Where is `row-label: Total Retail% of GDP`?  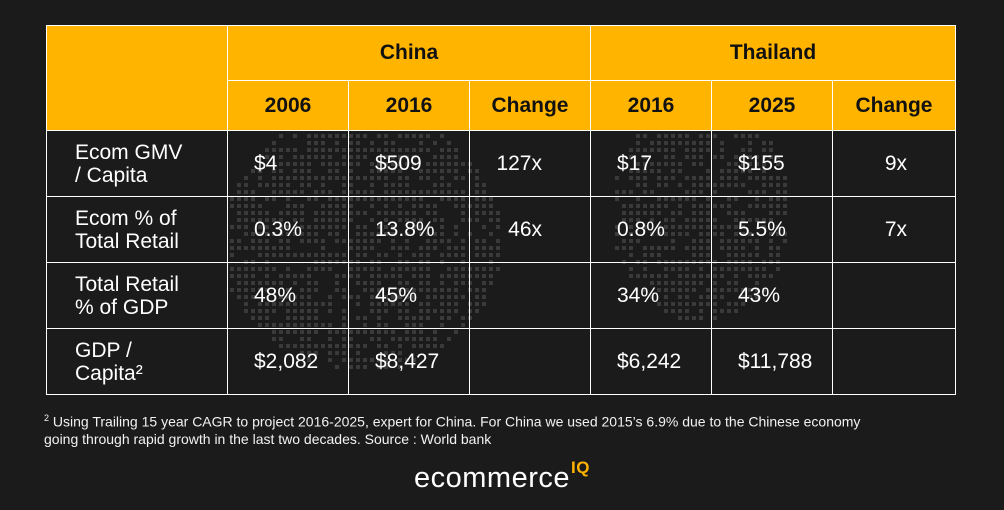
row-label: Total Retail% of GDP is located at coordinates (137, 295).